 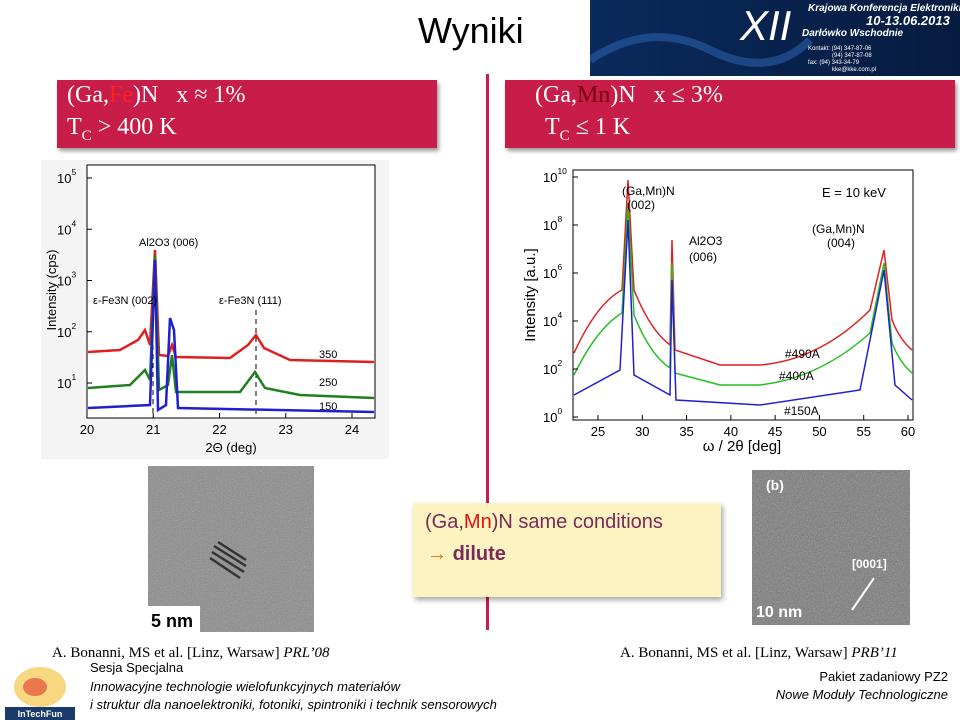 I want to click on scale-bg, so click(x=174, y=619).